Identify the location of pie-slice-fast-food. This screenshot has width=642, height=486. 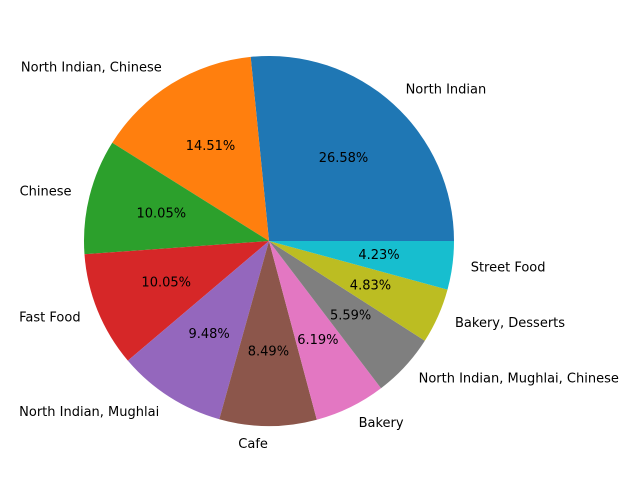
(176, 301).